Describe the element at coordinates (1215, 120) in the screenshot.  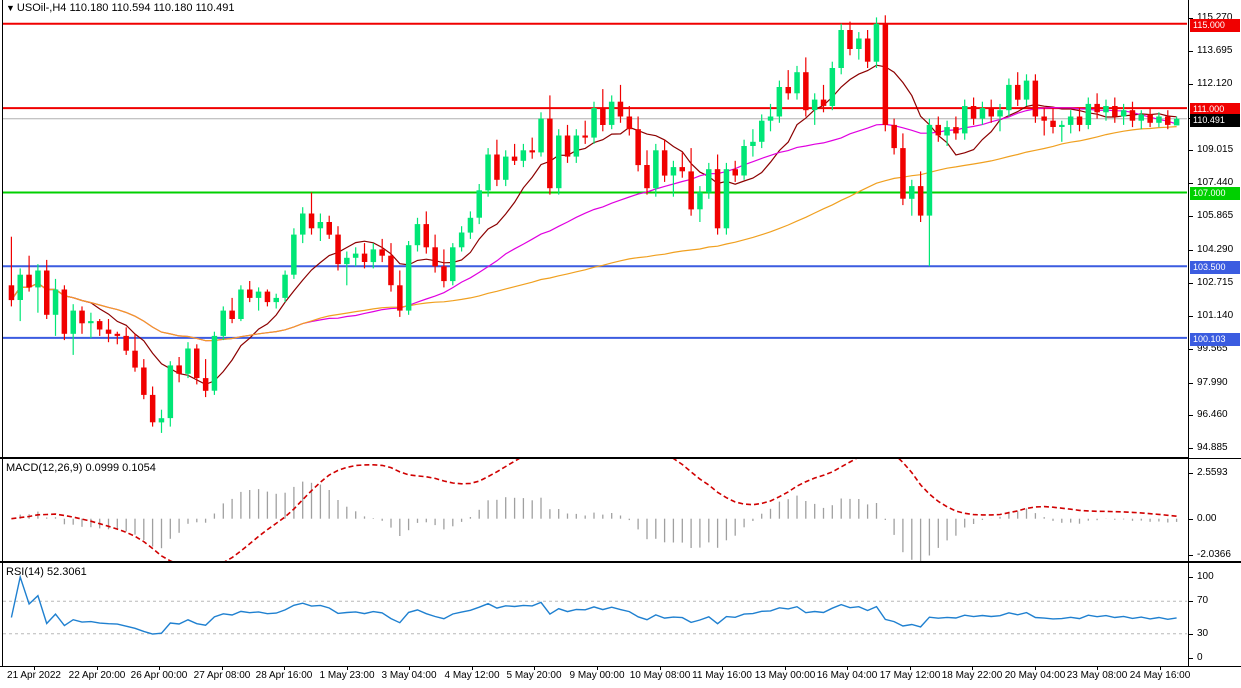
I see `price-level-tag-last-price-110: 110.491` at that location.